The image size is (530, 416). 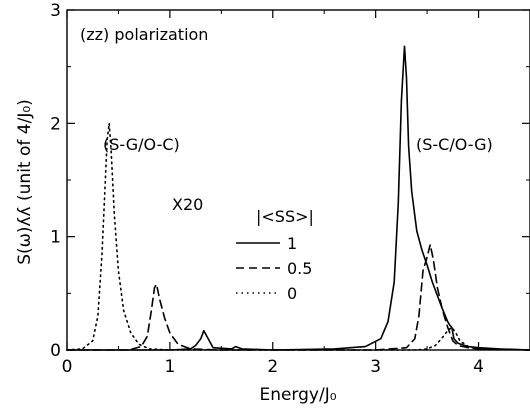 I want to click on annotation-scale: X20, so click(x=187, y=204).